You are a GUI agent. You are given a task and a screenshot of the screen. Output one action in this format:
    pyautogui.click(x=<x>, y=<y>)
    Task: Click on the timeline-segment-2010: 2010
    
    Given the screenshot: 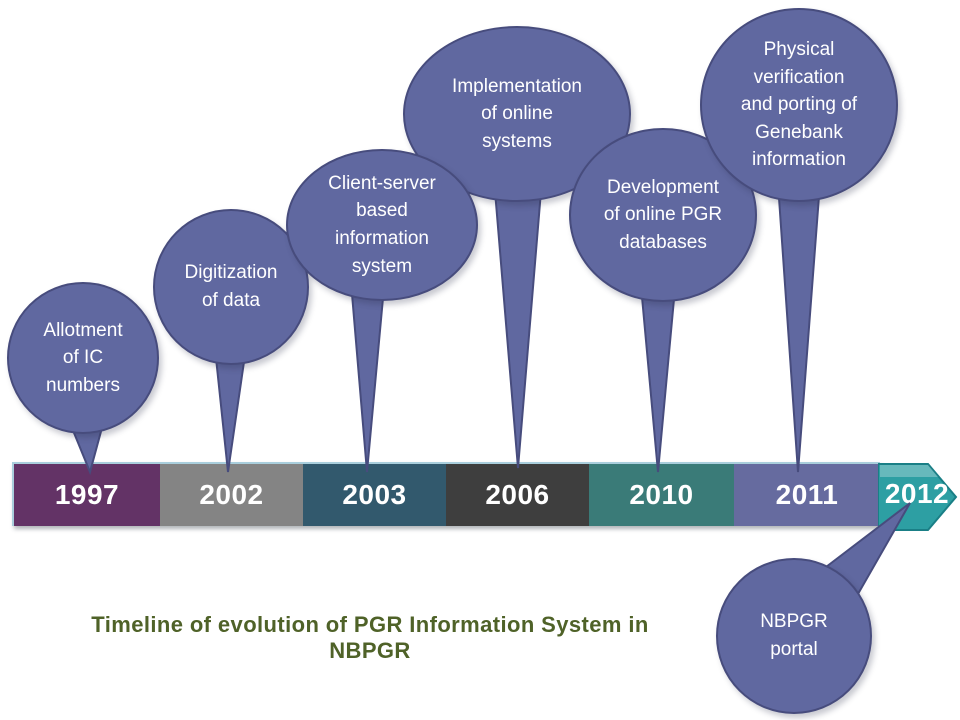 What is the action you would take?
    pyautogui.click(x=661, y=495)
    